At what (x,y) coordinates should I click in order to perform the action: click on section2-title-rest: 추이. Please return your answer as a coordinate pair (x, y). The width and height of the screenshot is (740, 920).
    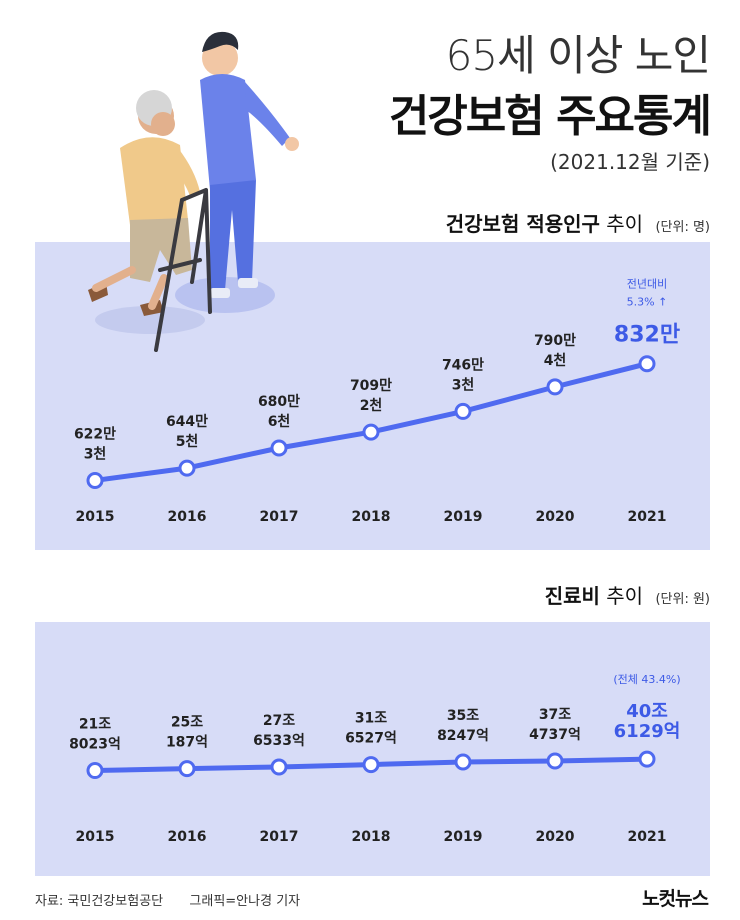
    Looking at the image, I should click on (625, 596).